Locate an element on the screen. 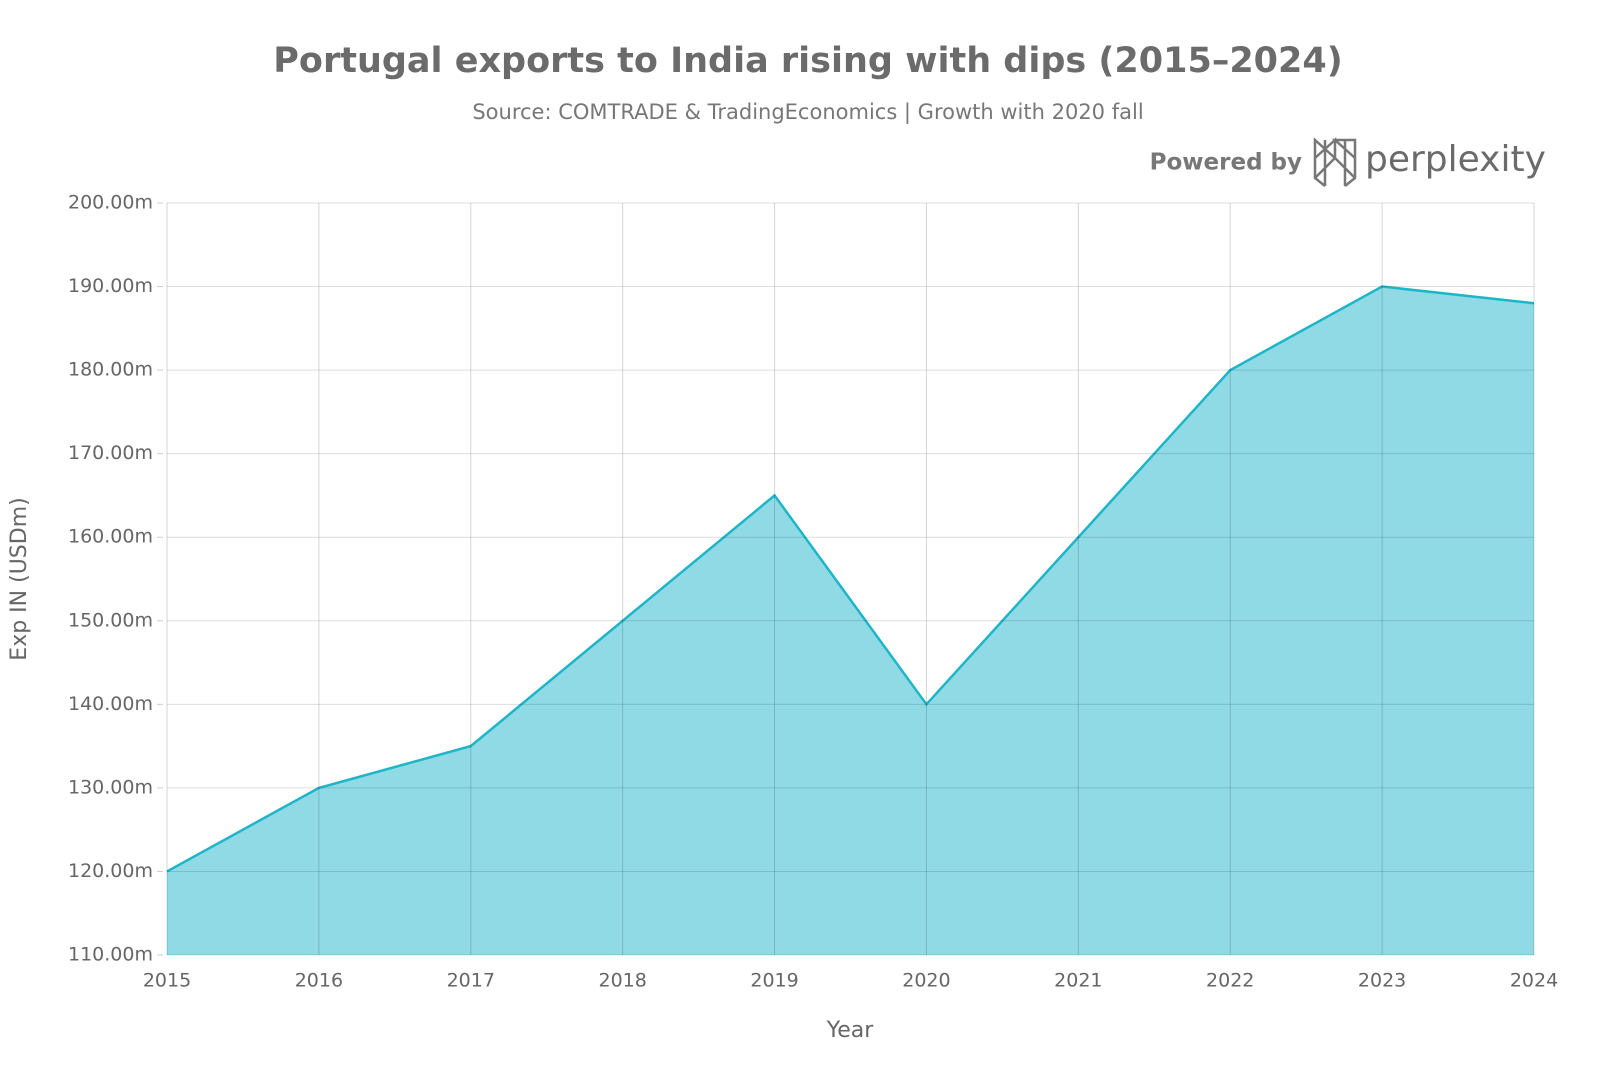 The height and width of the screenshot is (1066, 1600). y-tick-label: 190.00m is located at coordinates (110, 286).